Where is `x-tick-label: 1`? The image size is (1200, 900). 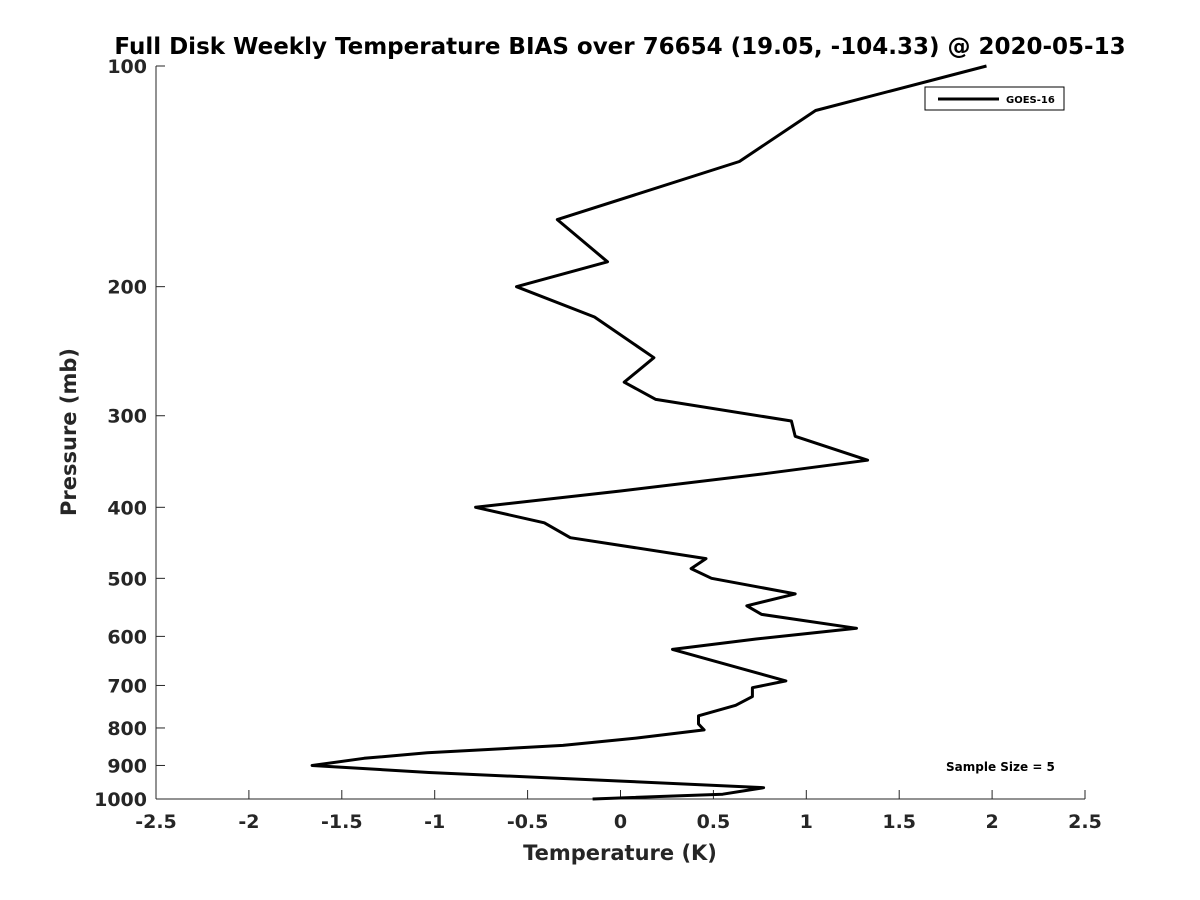
x-tick-label: 1 is located at coordinates (806, 822).